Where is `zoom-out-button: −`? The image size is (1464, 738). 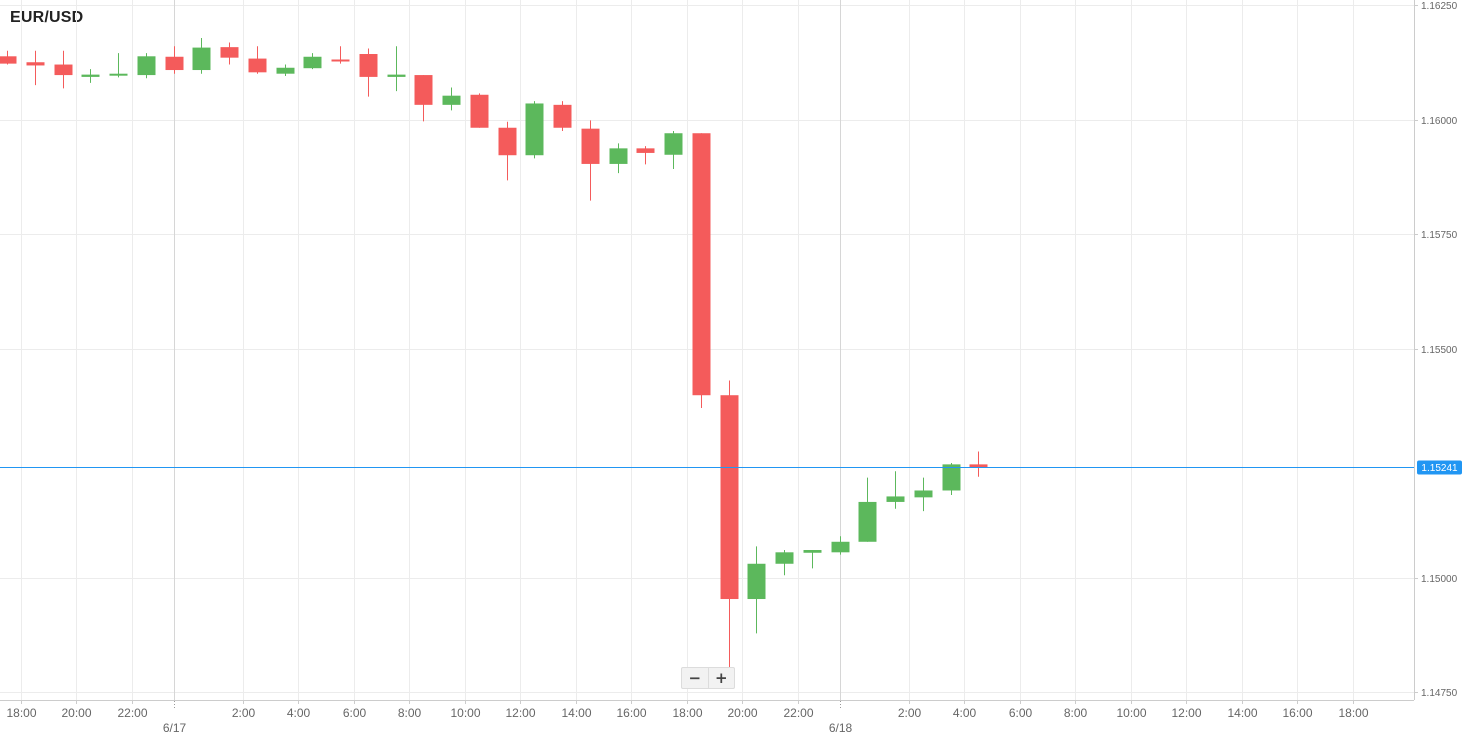 zoom-out-button: − is located at coordinates (695, 678).